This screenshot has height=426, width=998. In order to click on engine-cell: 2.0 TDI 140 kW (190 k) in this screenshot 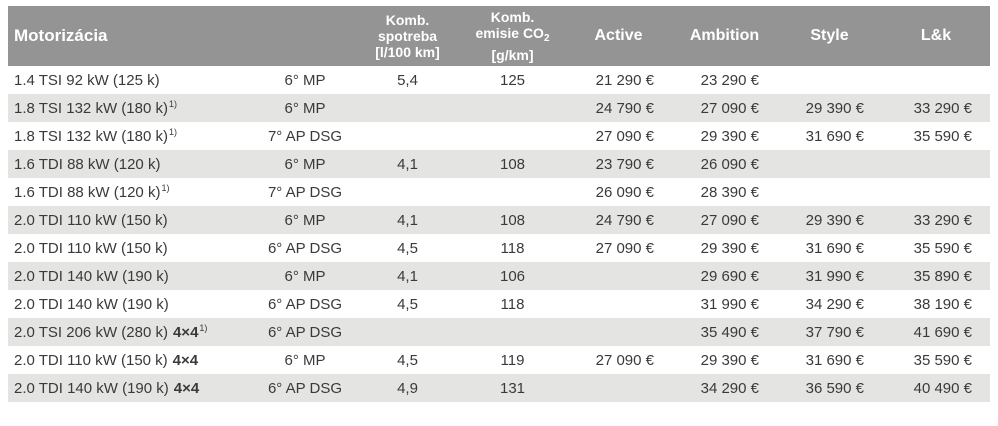, I will do `click(131, 276)`.